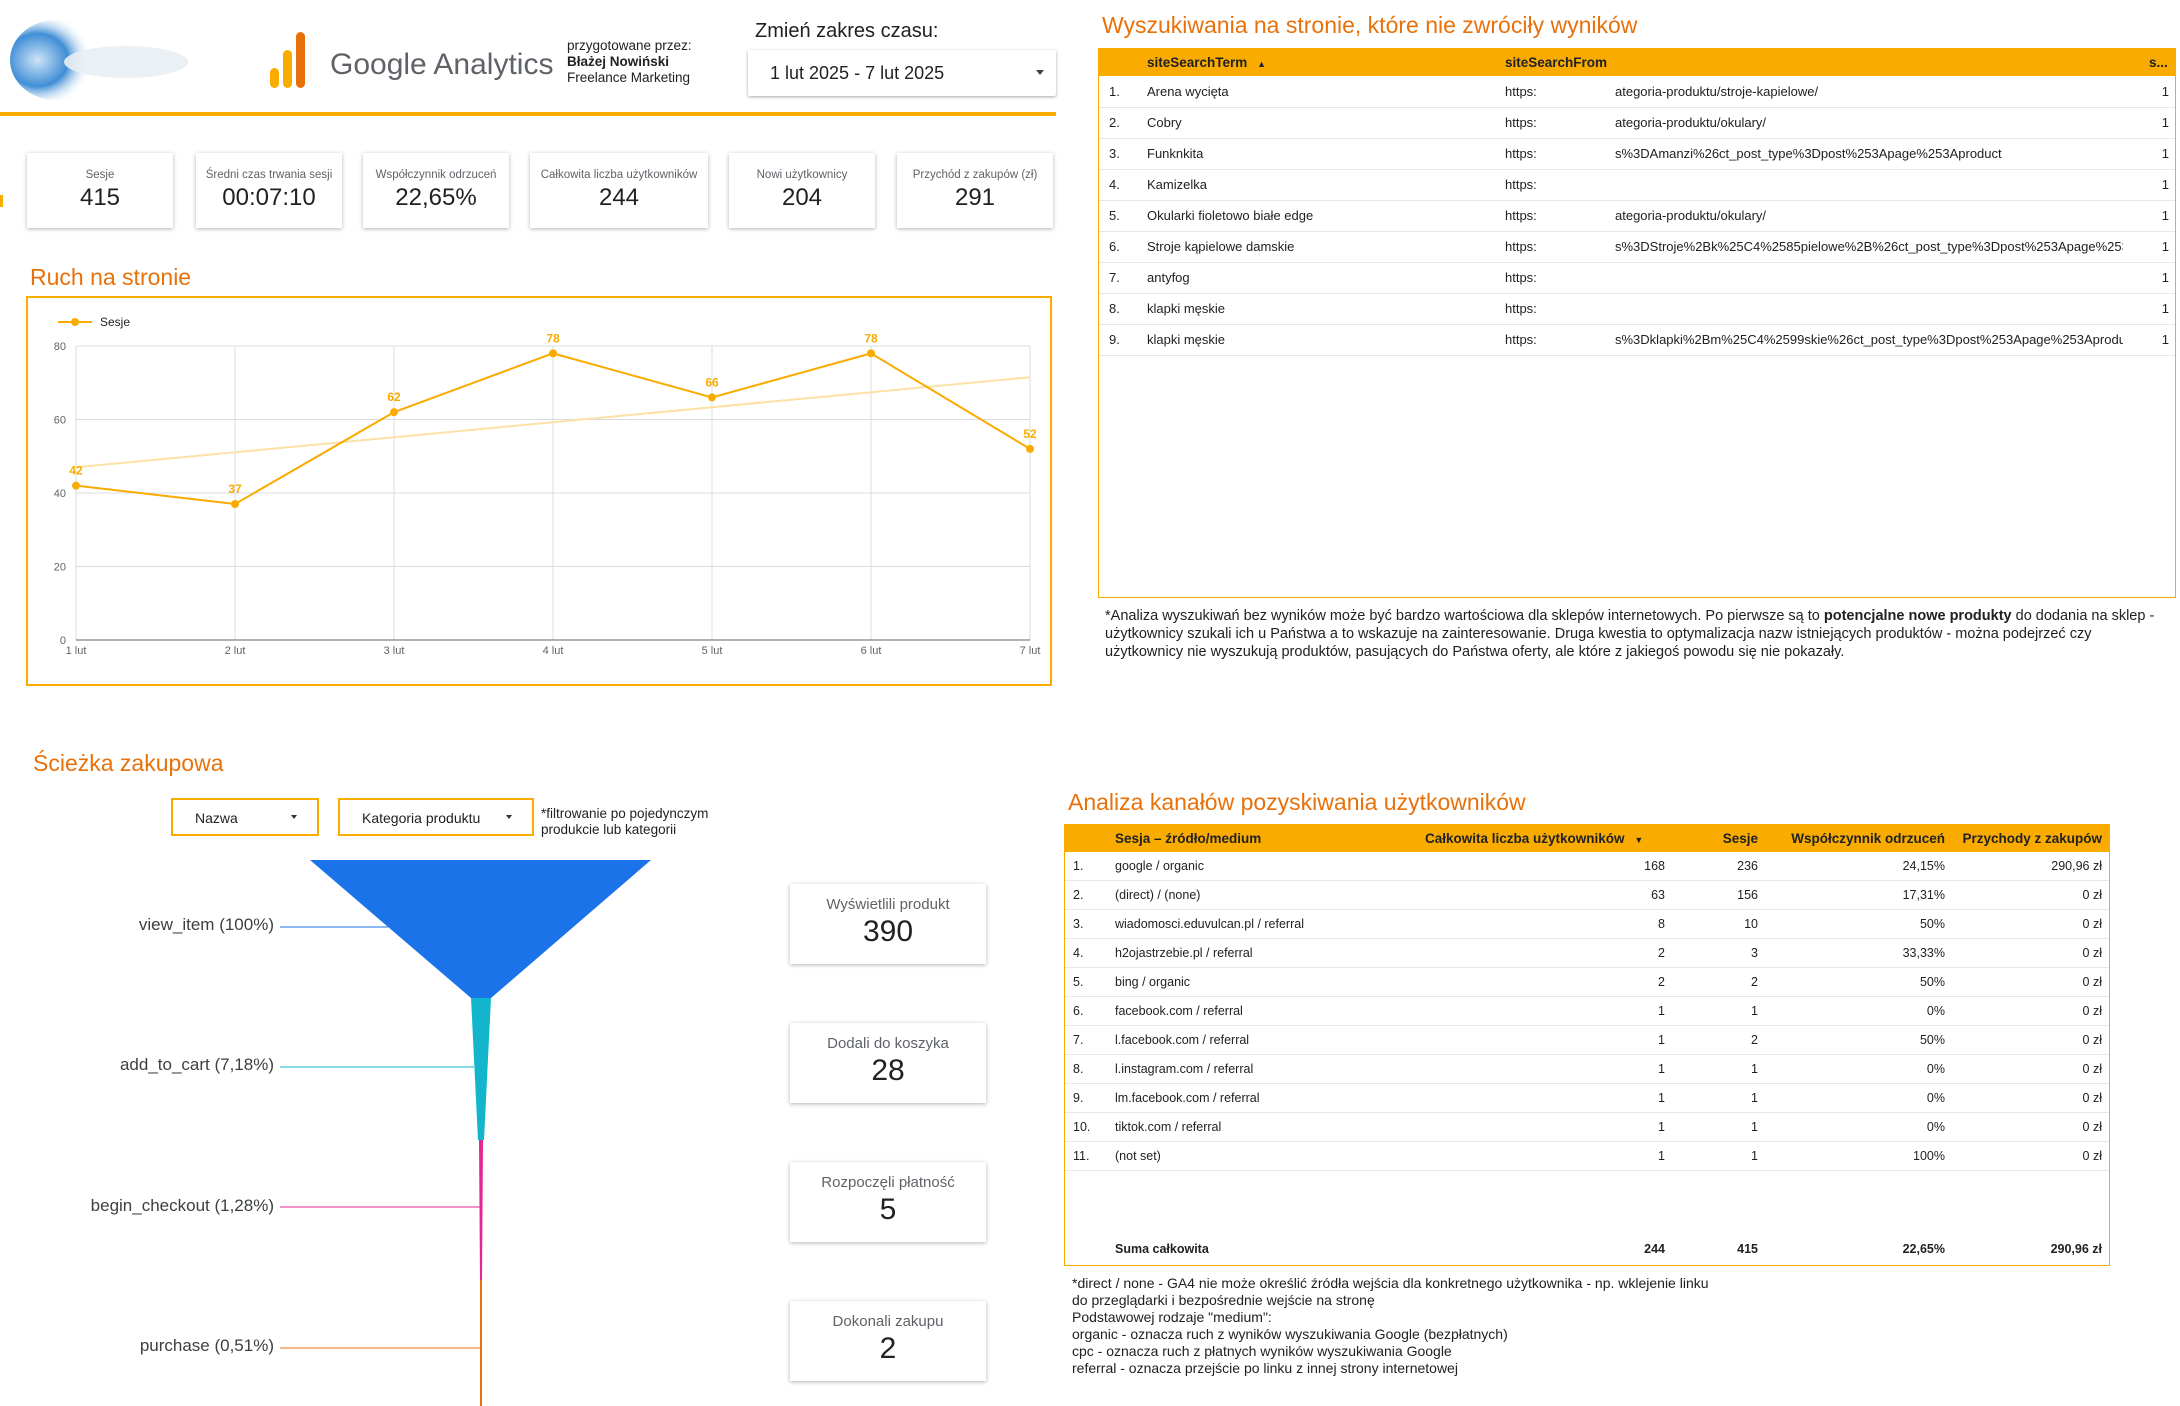  What do you see at coordinates (1206, 63) in the screenshot?
I see `col-site-search-term: siteSearchTerm ▲` at bounding box center [1206, 63].